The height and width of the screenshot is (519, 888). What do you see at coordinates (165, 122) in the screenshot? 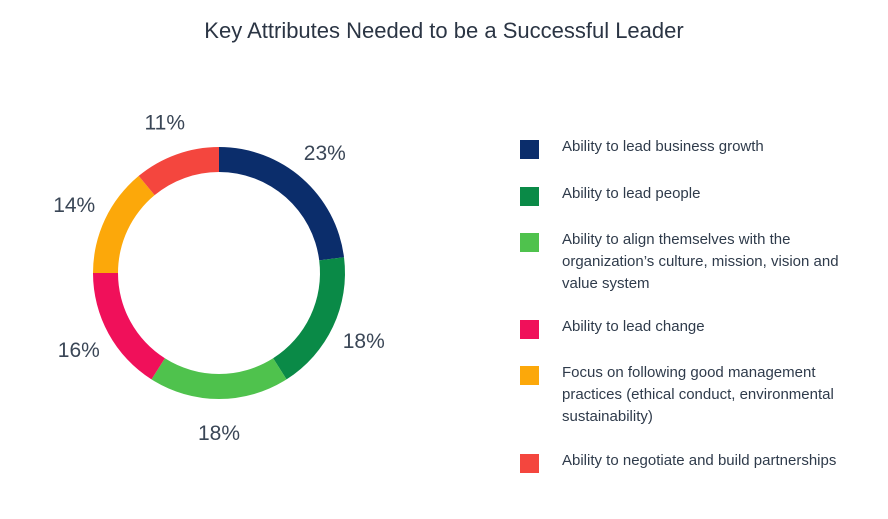
I see `data-label-ability-to-negotiate-and-build: 11%` at bounding box center [165, 122].